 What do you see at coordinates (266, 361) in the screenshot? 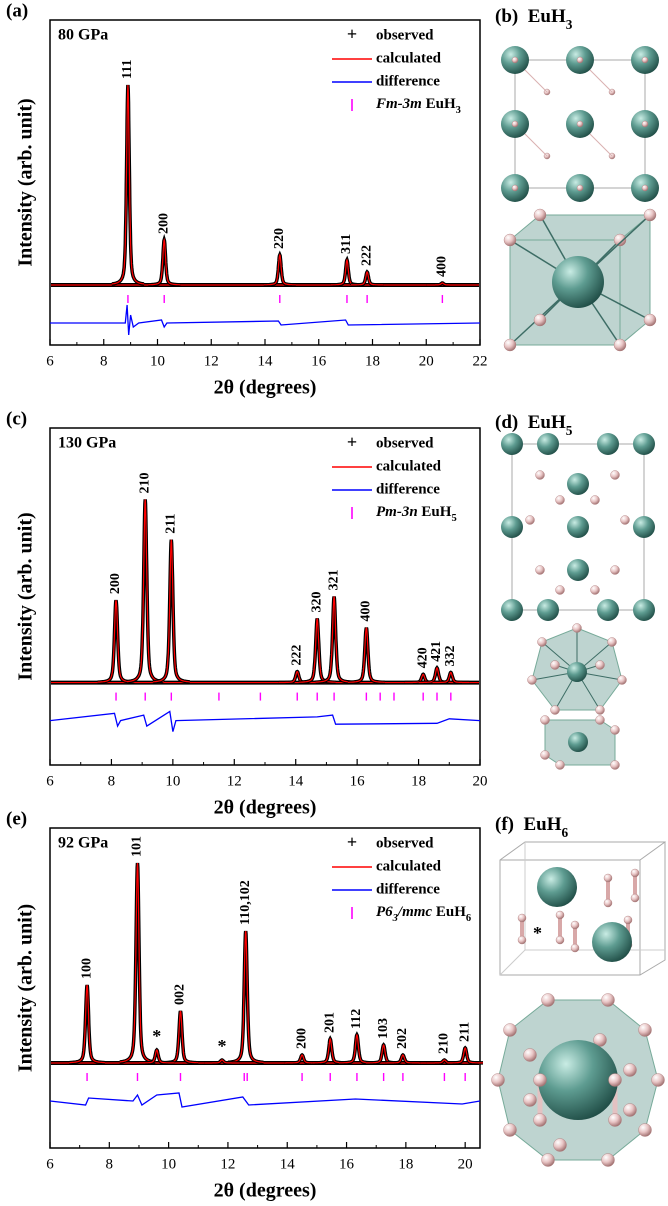
I see `x-tick-label: 14` at bounding box center [266, 361].